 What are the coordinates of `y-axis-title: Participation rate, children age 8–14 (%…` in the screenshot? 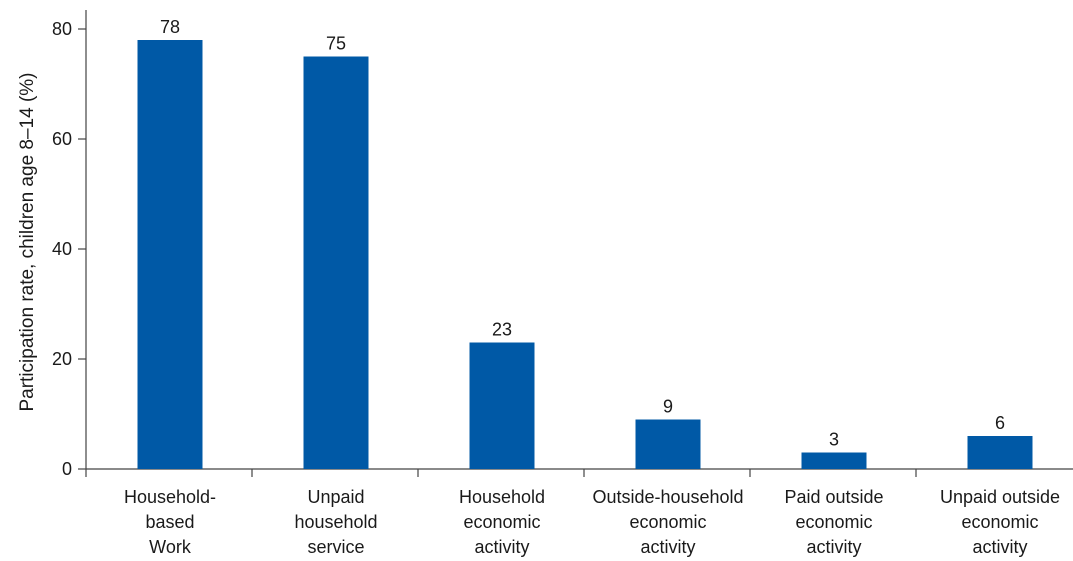 It's located at (27, 241).